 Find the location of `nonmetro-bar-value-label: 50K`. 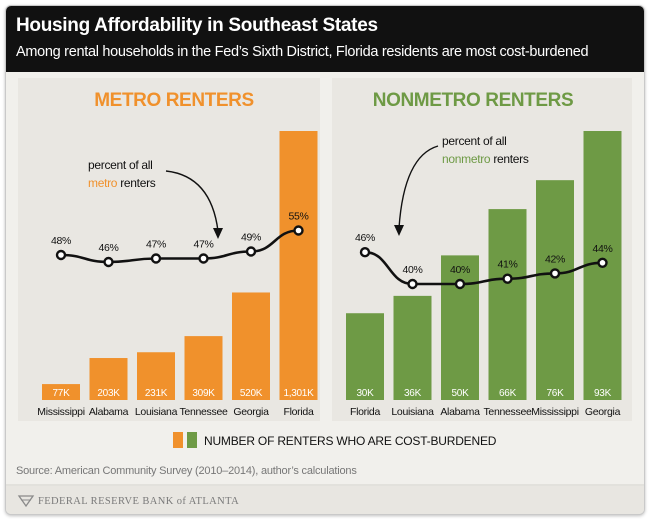

nonmetro-bar-value-label: 50K is located at coordinates (461, 393).